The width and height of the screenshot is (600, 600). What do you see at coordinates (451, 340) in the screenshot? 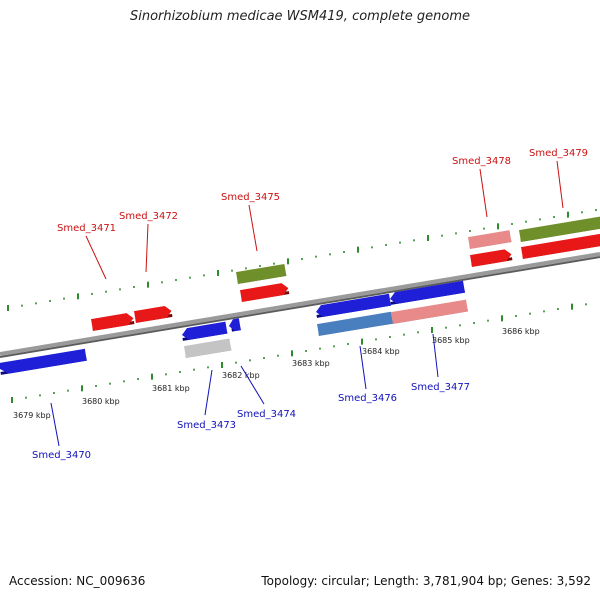
I see `scale-label: 3685 kbp` at bounding box center [451, 340].